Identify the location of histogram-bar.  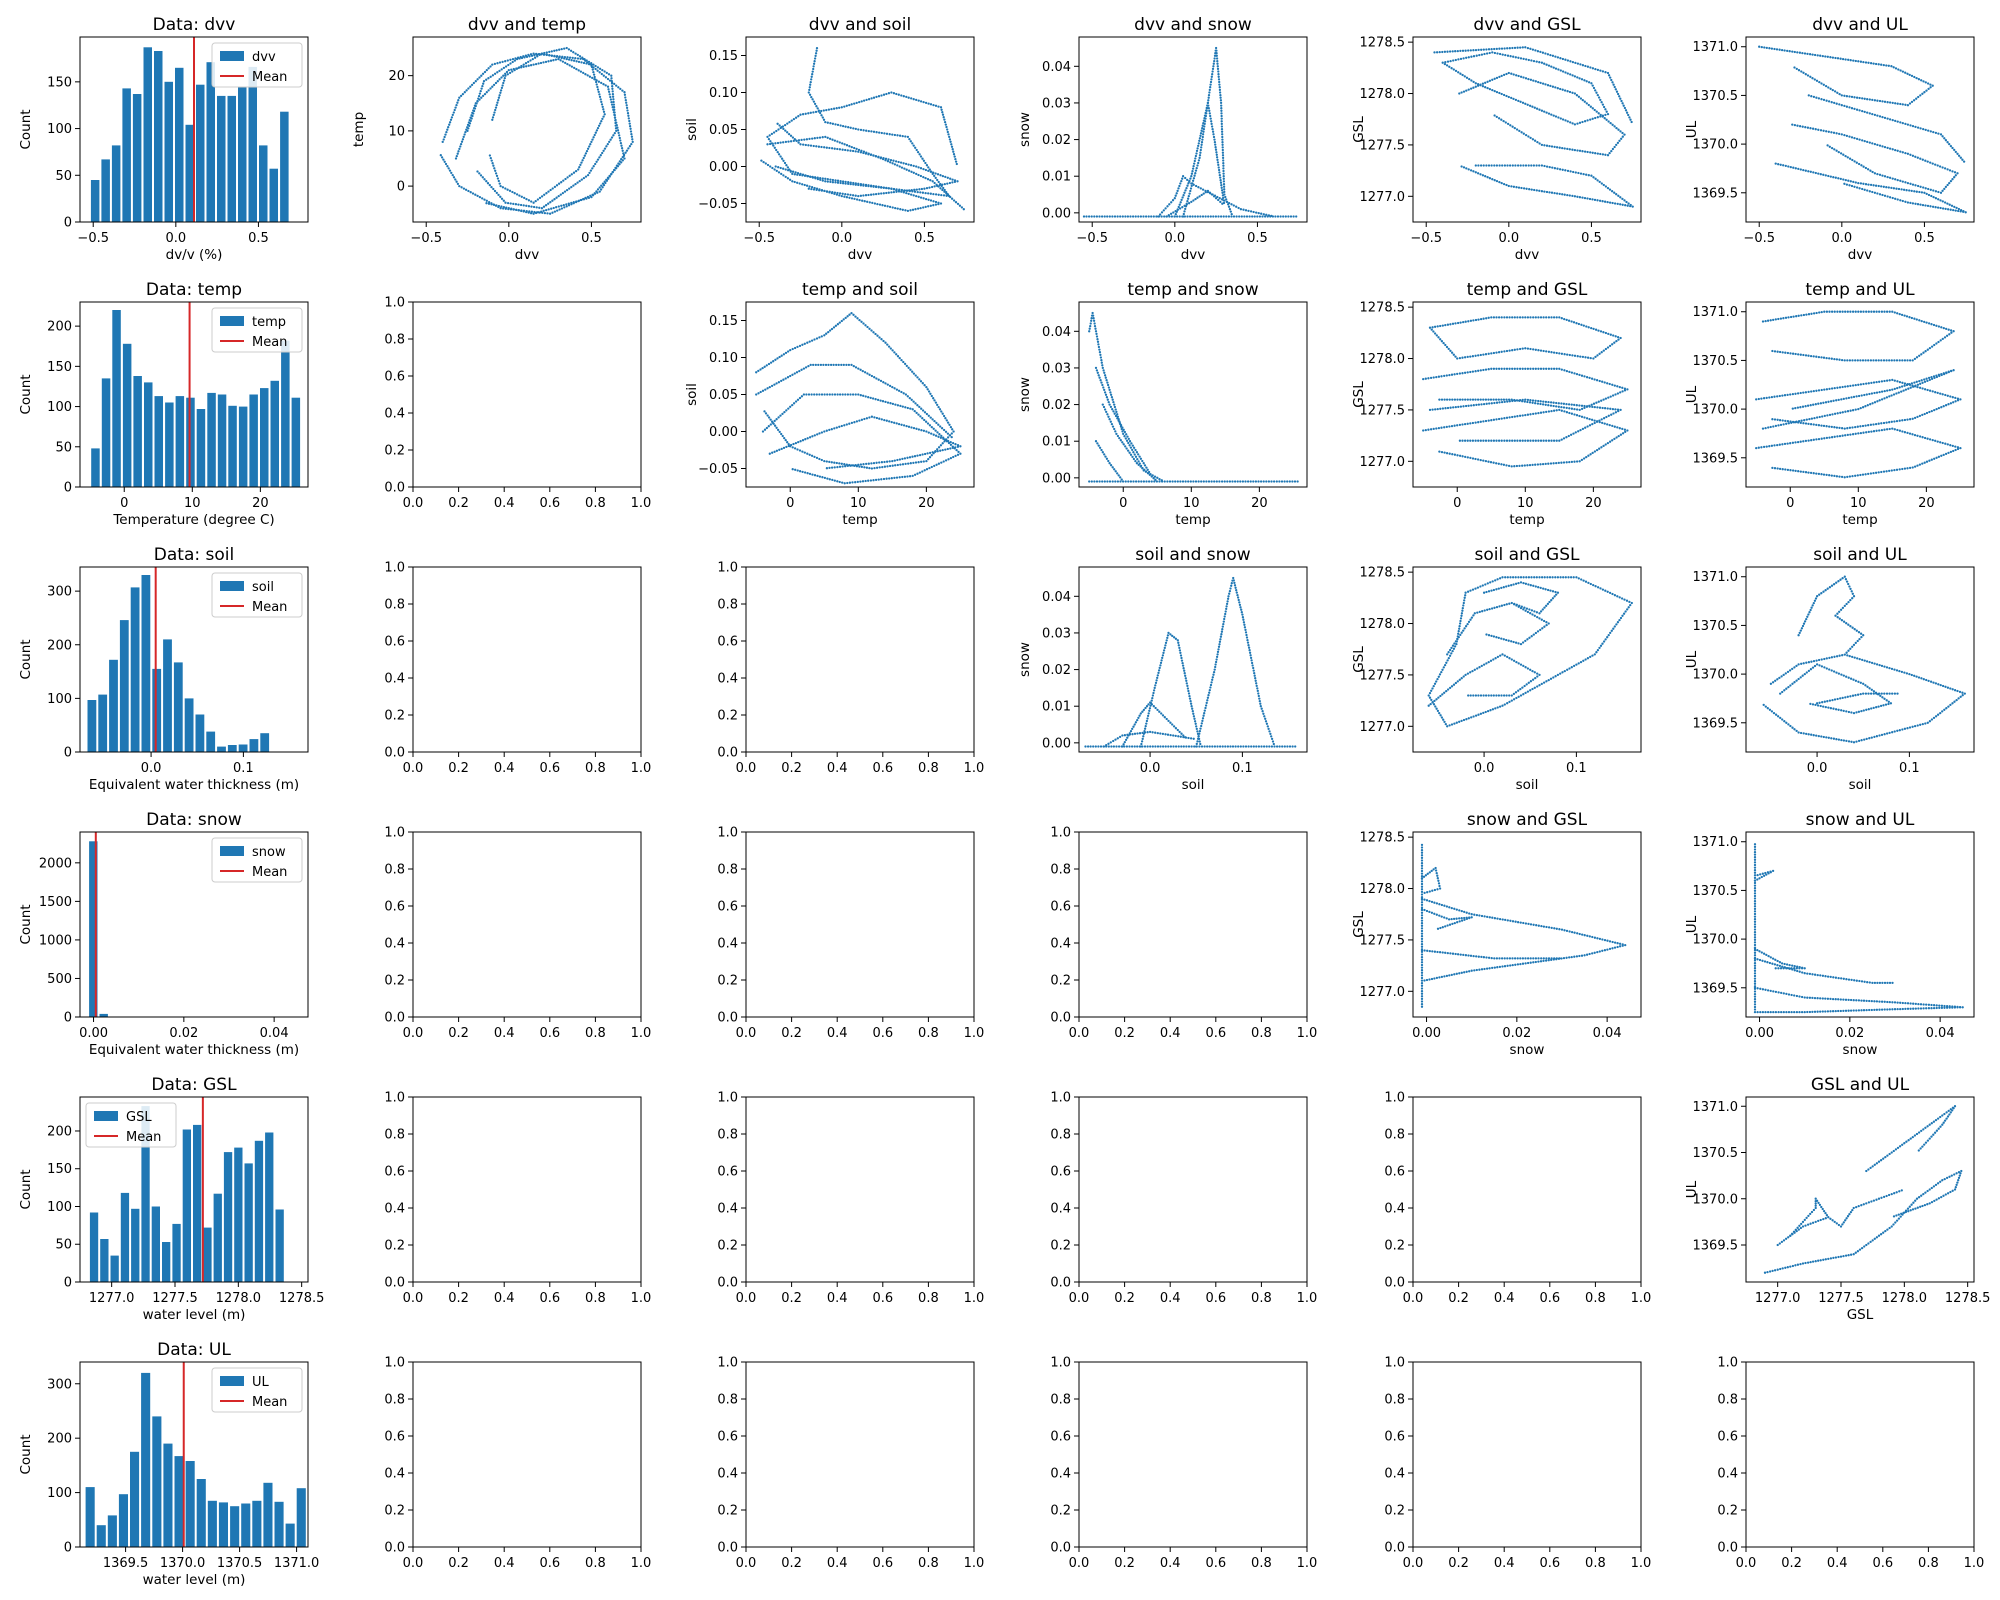
(212, 1523).